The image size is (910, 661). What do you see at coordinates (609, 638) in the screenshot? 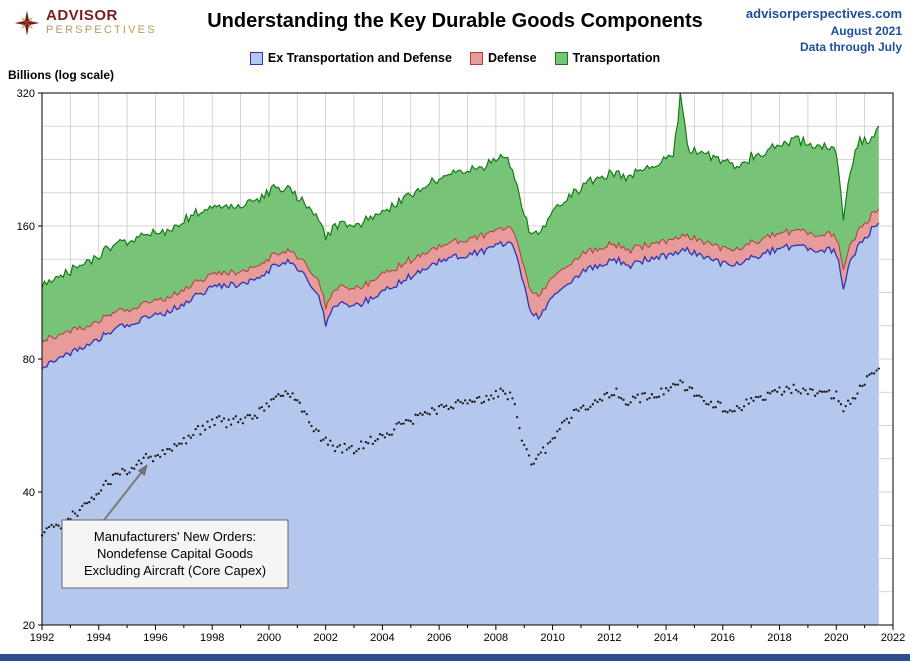
I see `x-tick-label: 2012` at bounding box center [609, 638].